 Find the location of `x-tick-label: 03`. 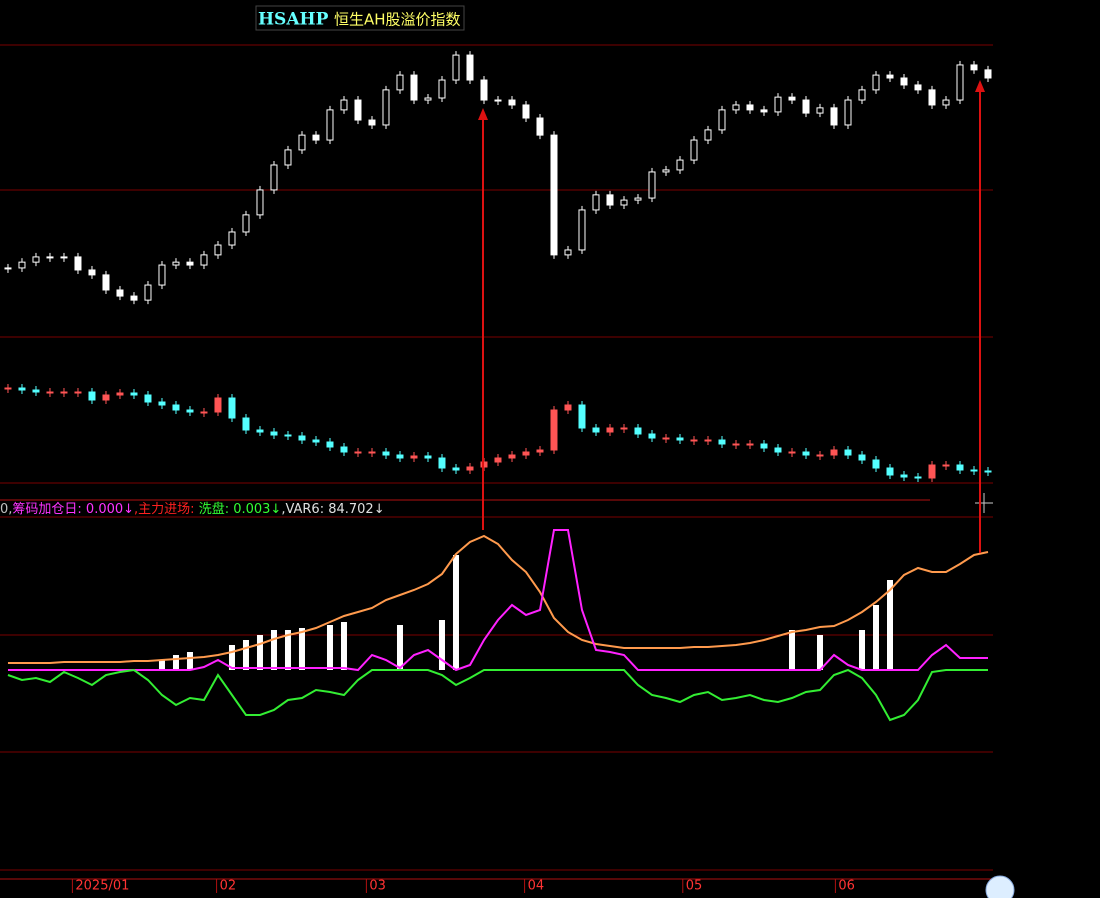

x-tick-label: 03 is located at coordinates (377, 886).